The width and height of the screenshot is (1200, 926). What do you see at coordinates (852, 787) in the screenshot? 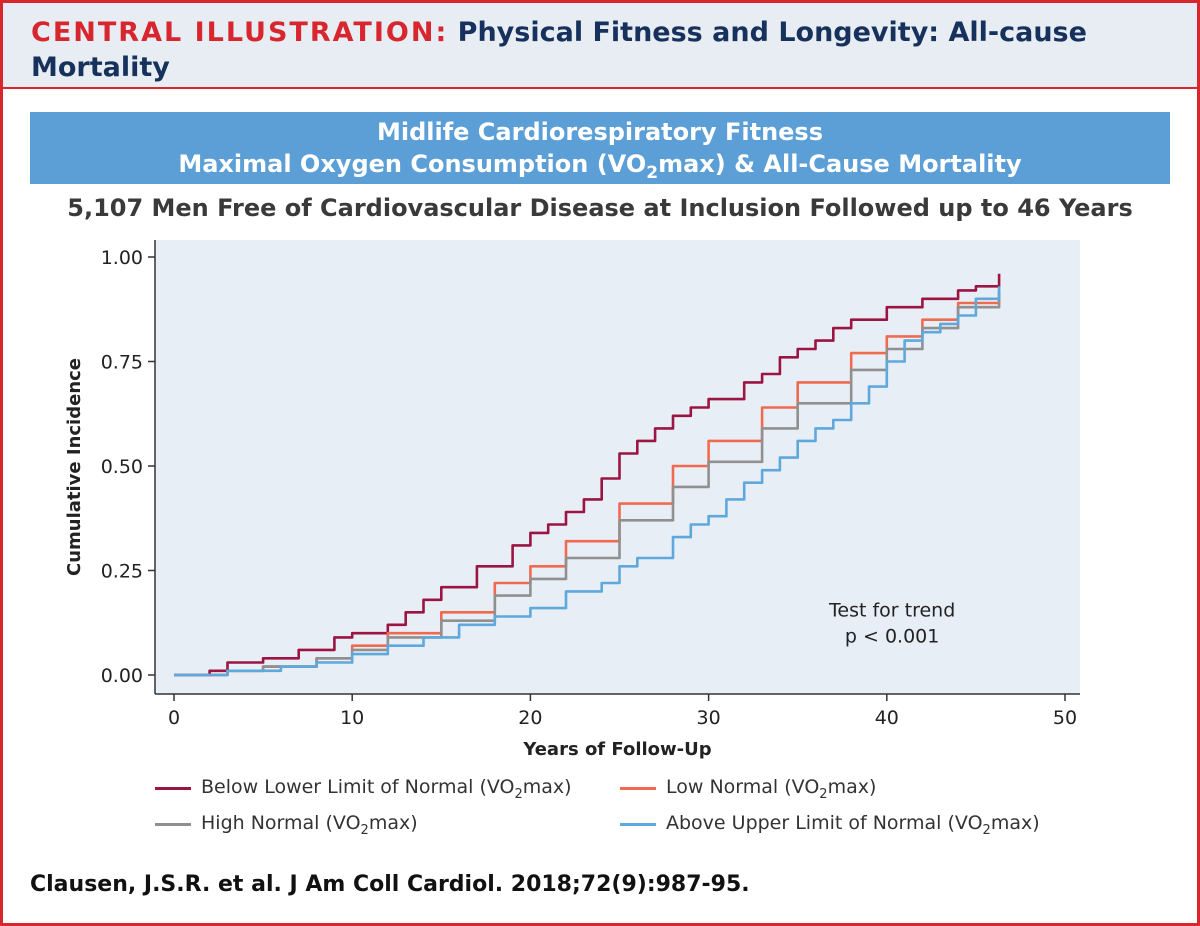
I see `legend-label-low-normal-suffix: max)` at bounding box center [852, 787].